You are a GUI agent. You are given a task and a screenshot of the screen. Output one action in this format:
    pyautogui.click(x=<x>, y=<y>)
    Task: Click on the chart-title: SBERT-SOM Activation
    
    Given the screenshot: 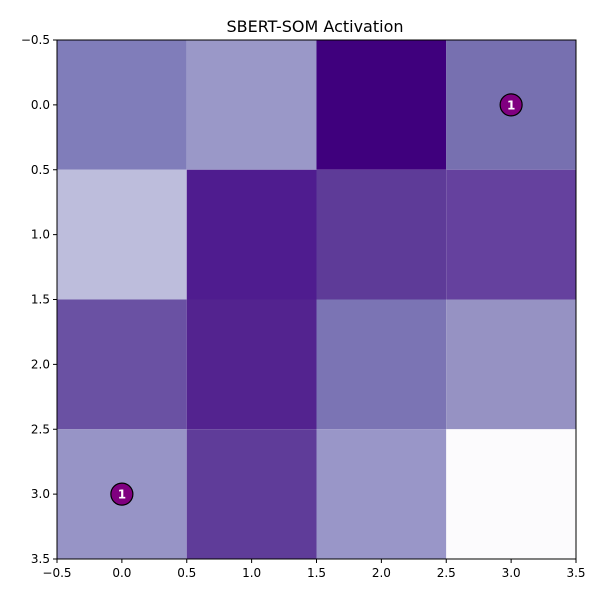 What is the action you would take?
    pyautogui.click(x=314, y=26)
    